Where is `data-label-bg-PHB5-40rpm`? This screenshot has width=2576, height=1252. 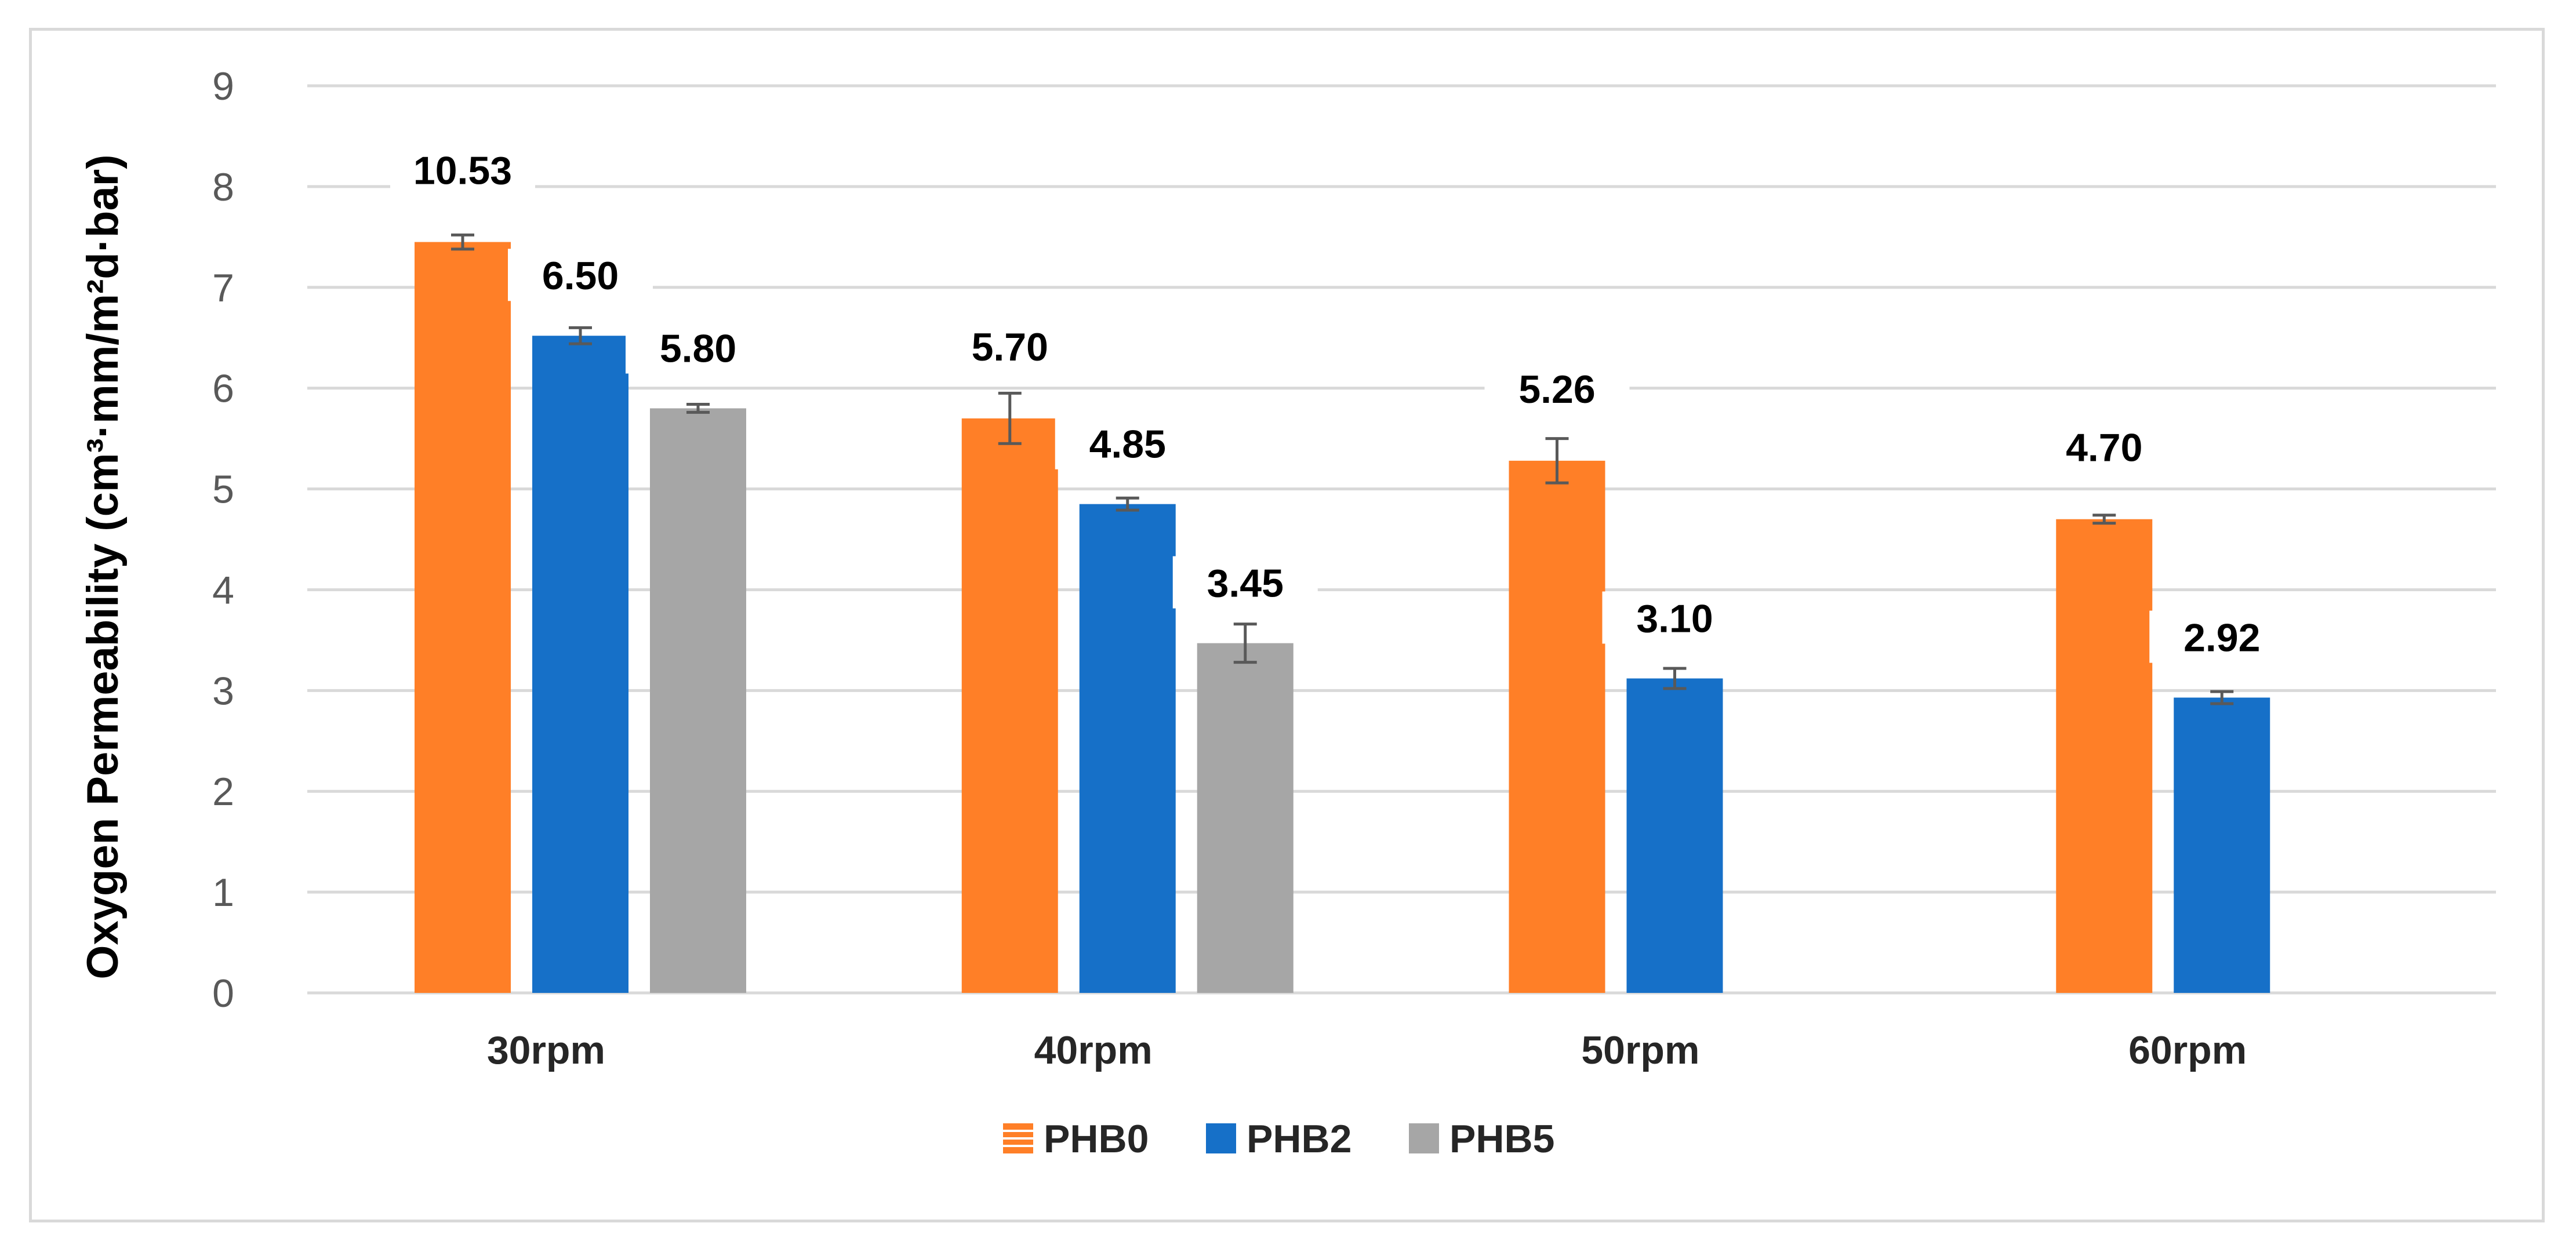
data-label-bg-PHB5-40rpm is located at coordinates (1245, 582).